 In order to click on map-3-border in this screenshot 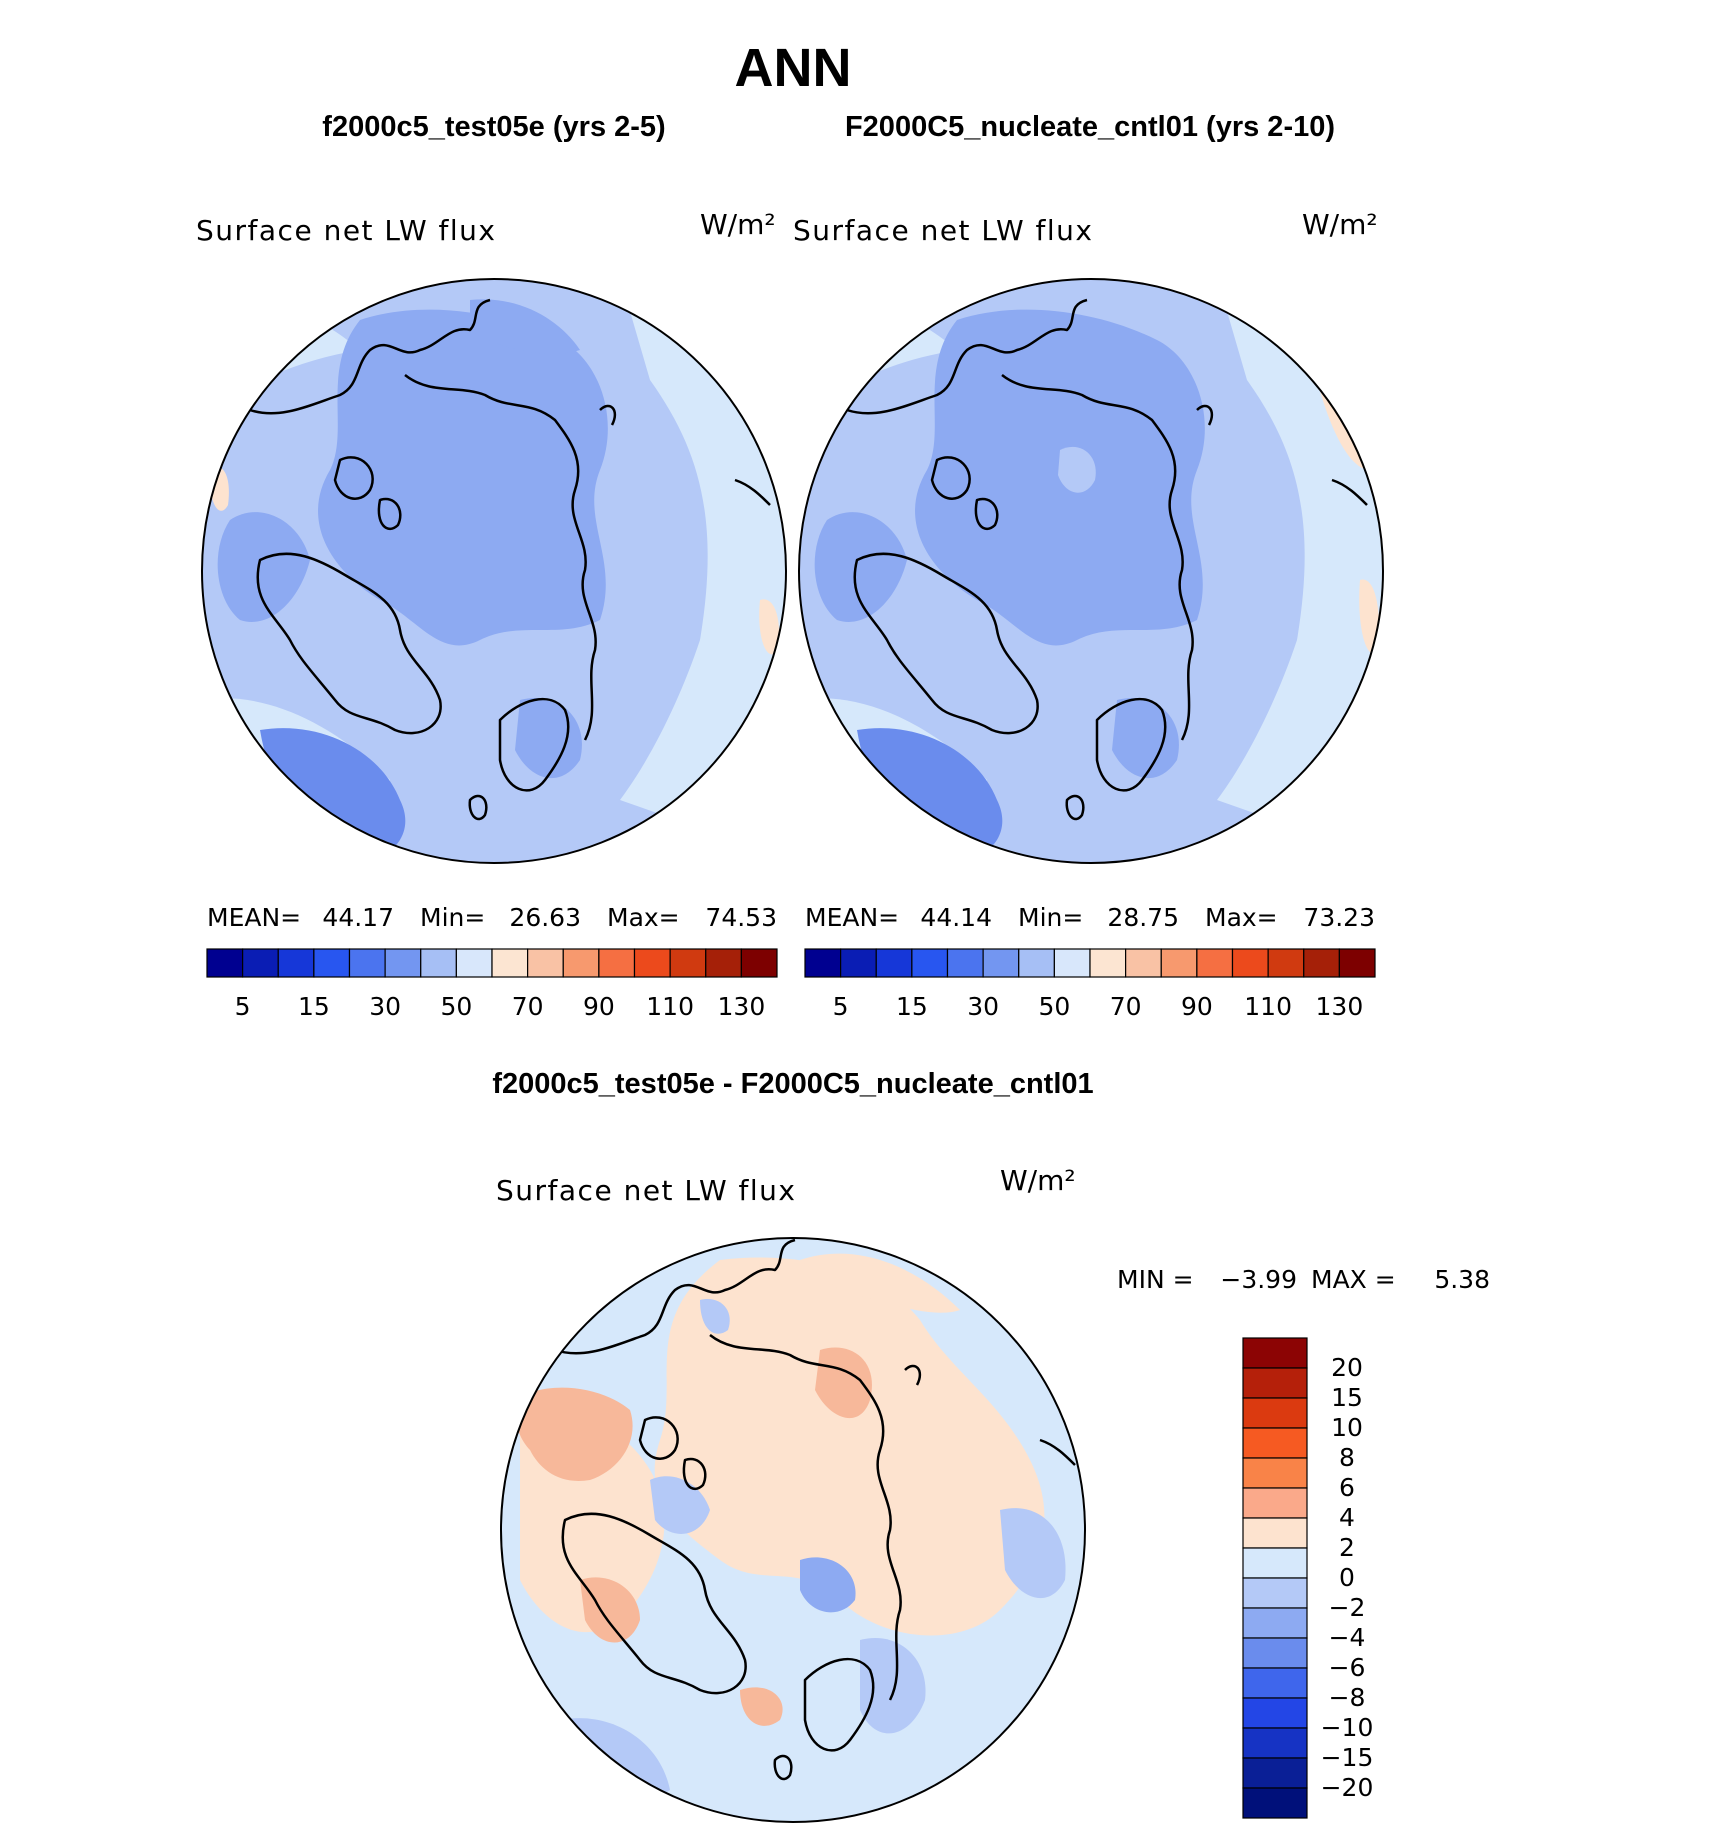, I will do `click(793, 1530)`.